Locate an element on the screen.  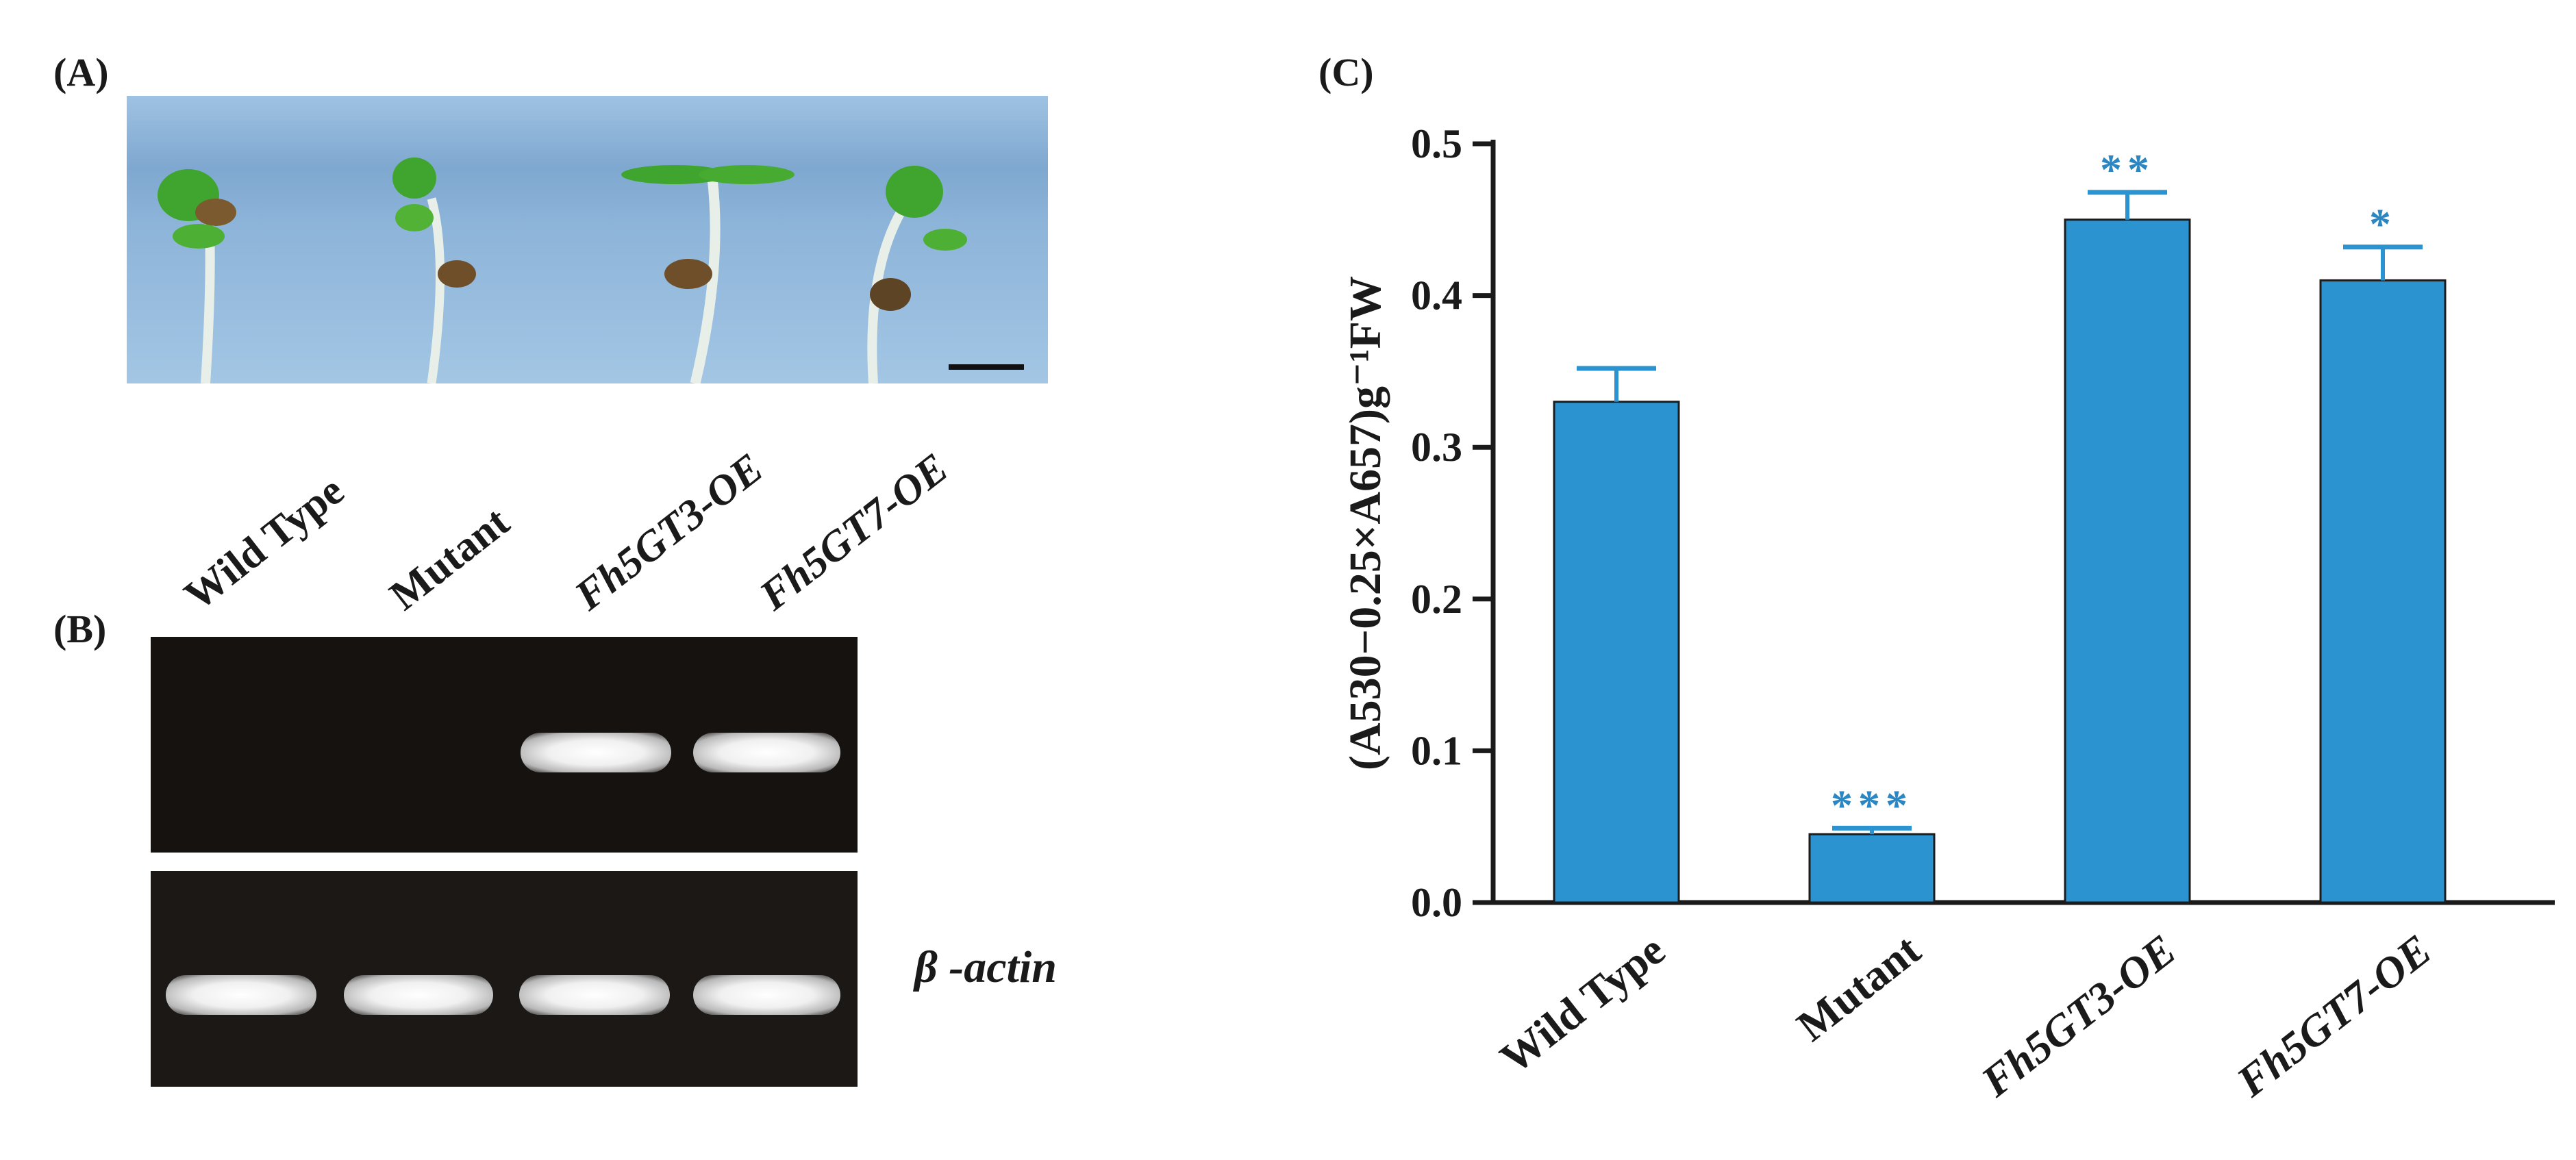
gel-band-actin-fh5gt3-oe is located at coordinates (594, 995).